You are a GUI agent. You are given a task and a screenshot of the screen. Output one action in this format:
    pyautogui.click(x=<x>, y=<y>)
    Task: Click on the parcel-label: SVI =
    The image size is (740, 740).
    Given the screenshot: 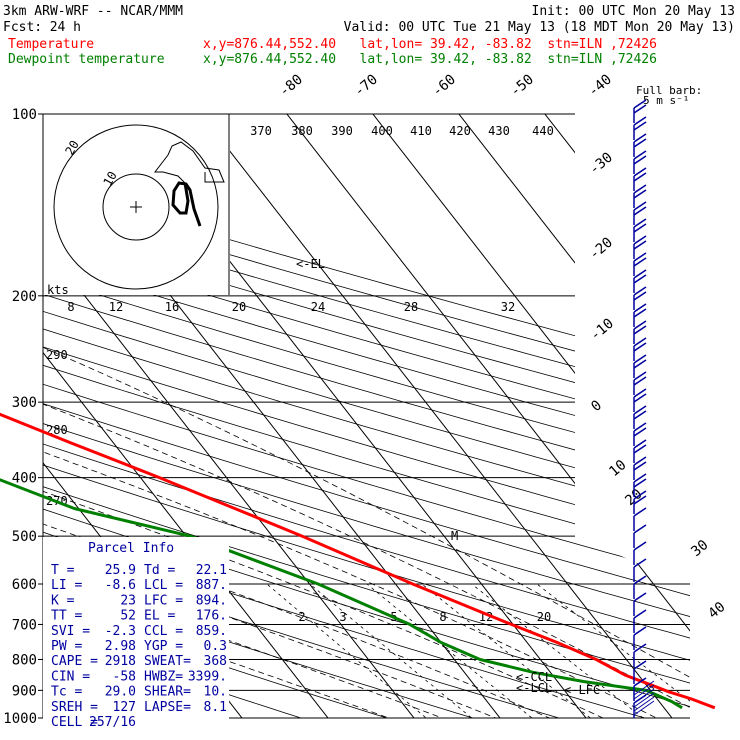 What is the action you would take?
    pyautogui.click(x=70, y=631)
    